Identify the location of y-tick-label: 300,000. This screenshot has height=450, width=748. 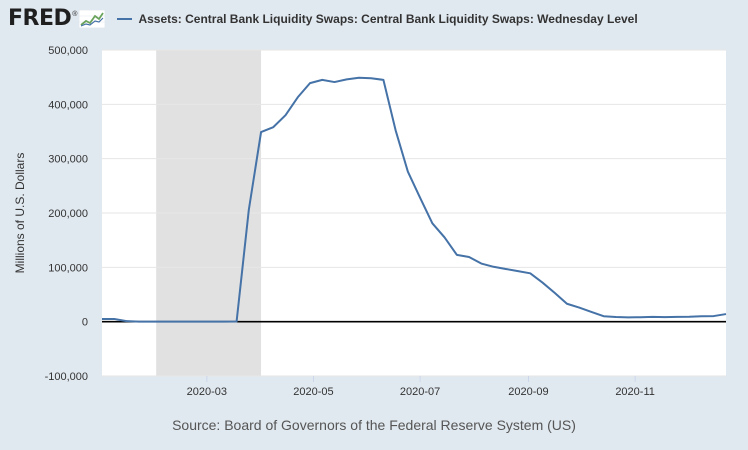
(68, 160).